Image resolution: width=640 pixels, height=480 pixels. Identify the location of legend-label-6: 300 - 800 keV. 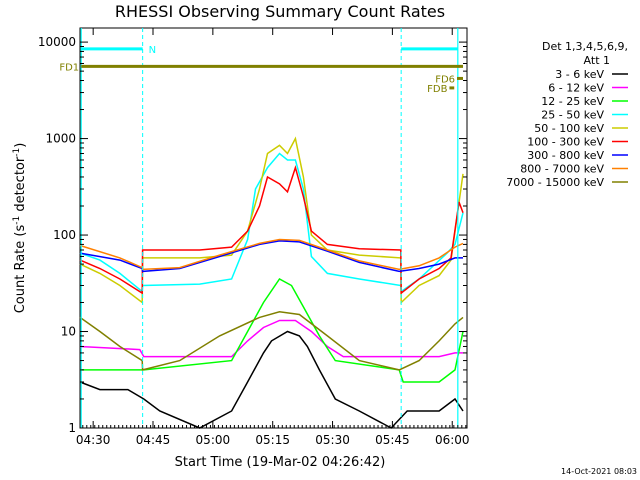
(565, 155).